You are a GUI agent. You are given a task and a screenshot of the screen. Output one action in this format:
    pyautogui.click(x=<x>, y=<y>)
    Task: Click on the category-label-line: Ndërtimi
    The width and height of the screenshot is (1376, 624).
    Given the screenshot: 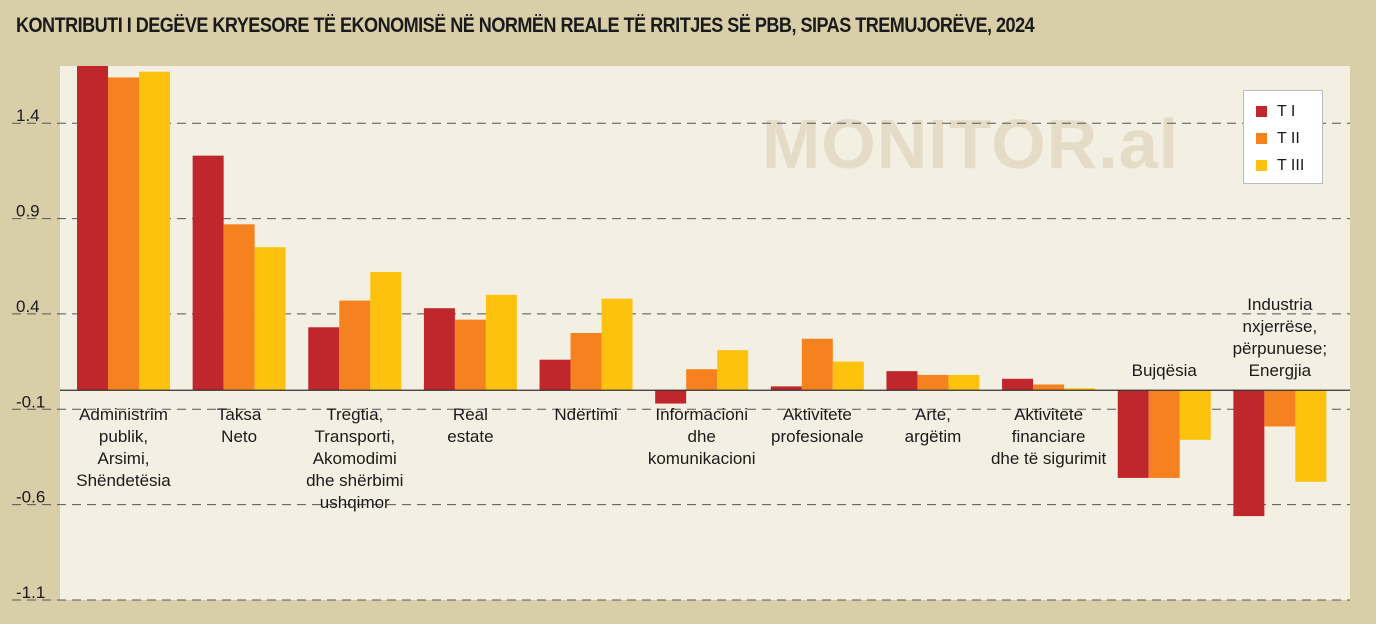 What is the action you would take?
    pyautogui.click(x=585, y=414)
    